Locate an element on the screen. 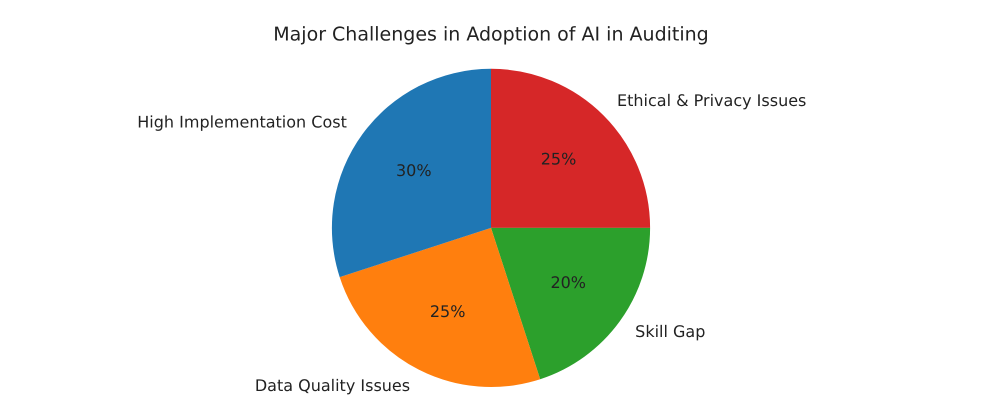  chart-title: Major Challenges in Adoption of AI in Auditing is located at coordinates (491, 34).